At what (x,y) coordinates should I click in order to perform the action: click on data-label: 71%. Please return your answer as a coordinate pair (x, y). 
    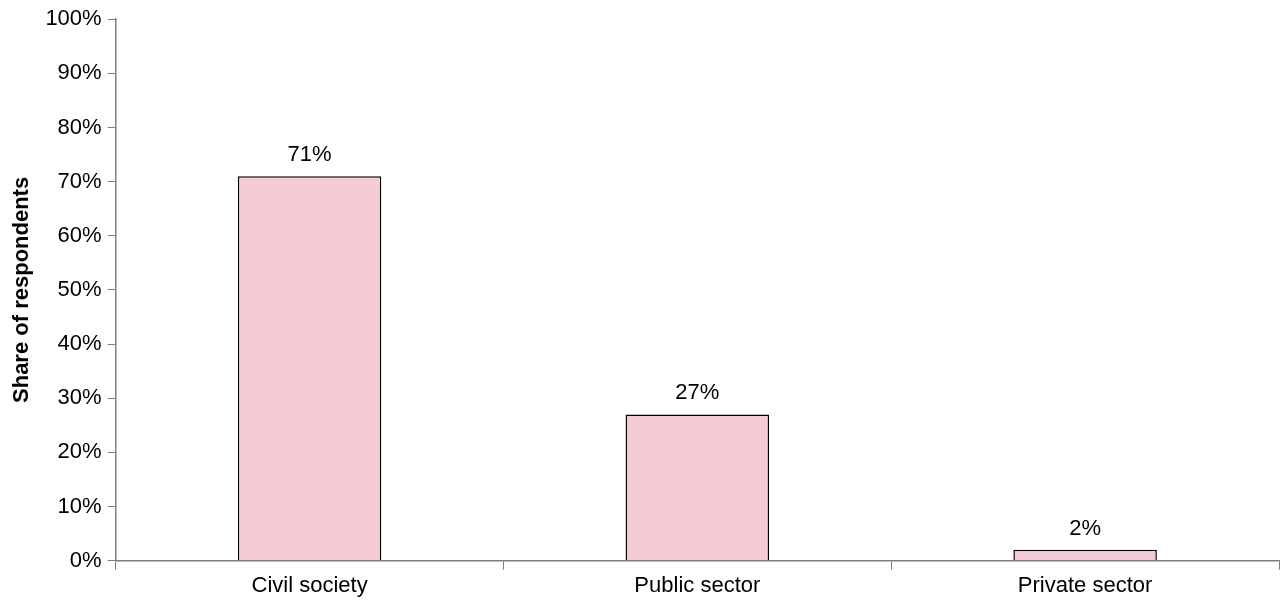
    Looking at the image, I should click on (309, 154).